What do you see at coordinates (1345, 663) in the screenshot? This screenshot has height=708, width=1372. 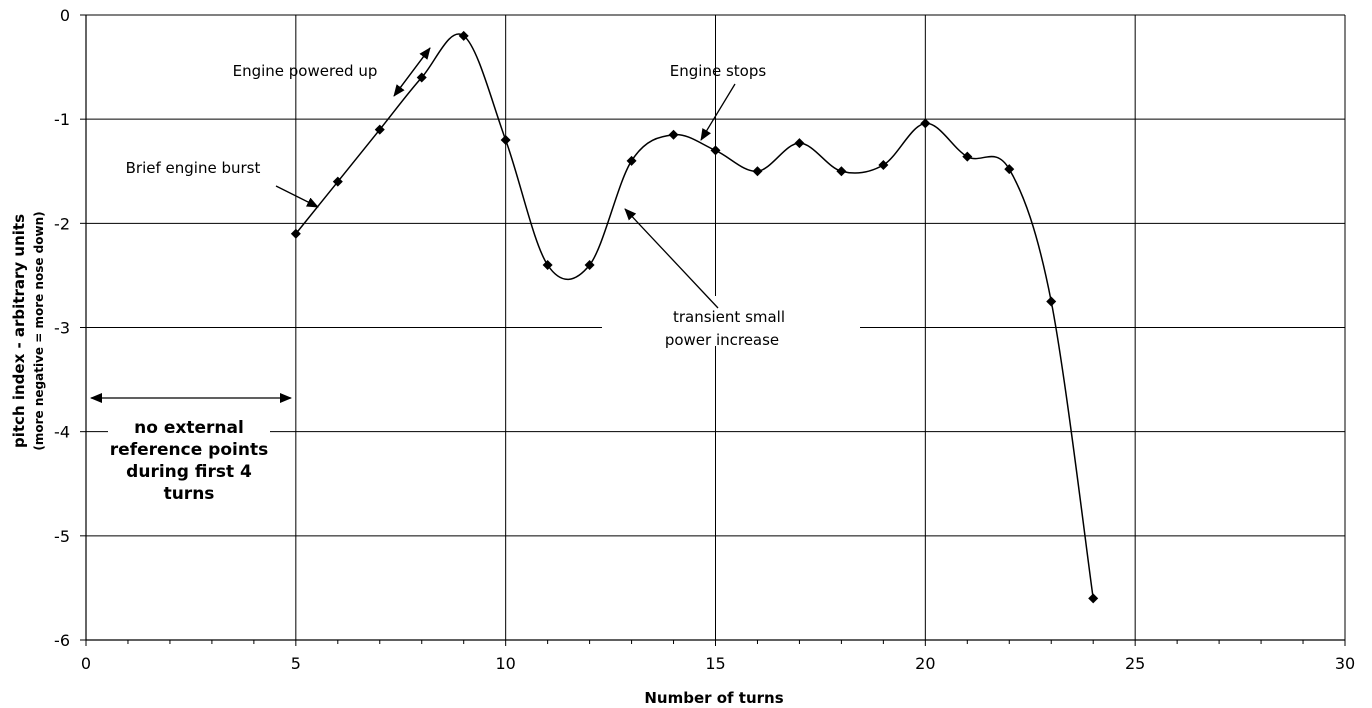 I see `x-tick-label: 30` at bounding box center [1345, 663].